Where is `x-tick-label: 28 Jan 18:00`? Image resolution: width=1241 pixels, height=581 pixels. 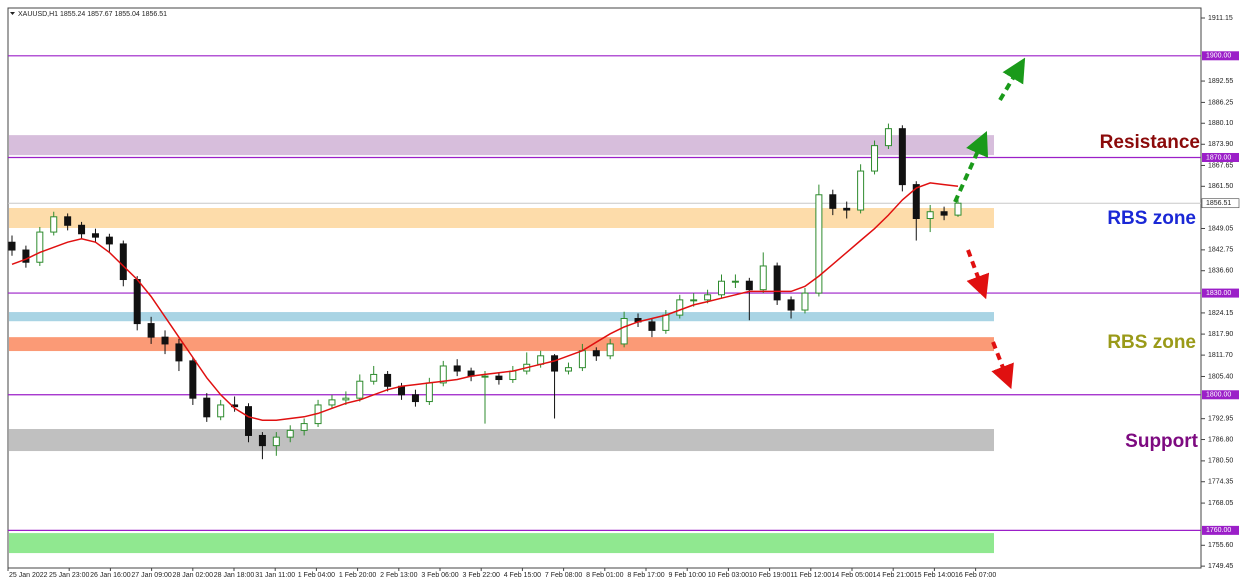 x-tick-label: 28 Jan 18:00 is located at coordinates (234, 575).